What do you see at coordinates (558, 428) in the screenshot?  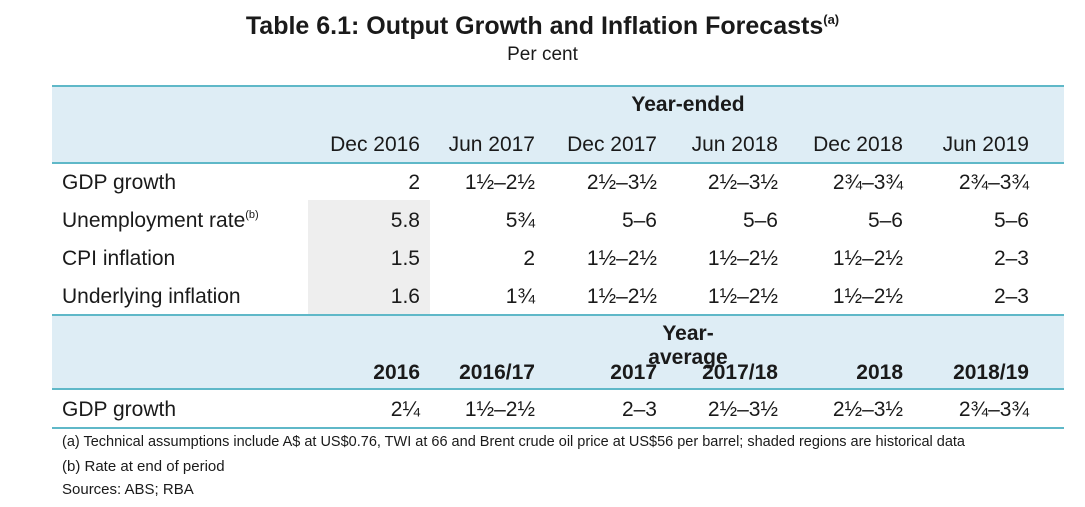 I see `bottom-rule` at bounding box center [558, 428].